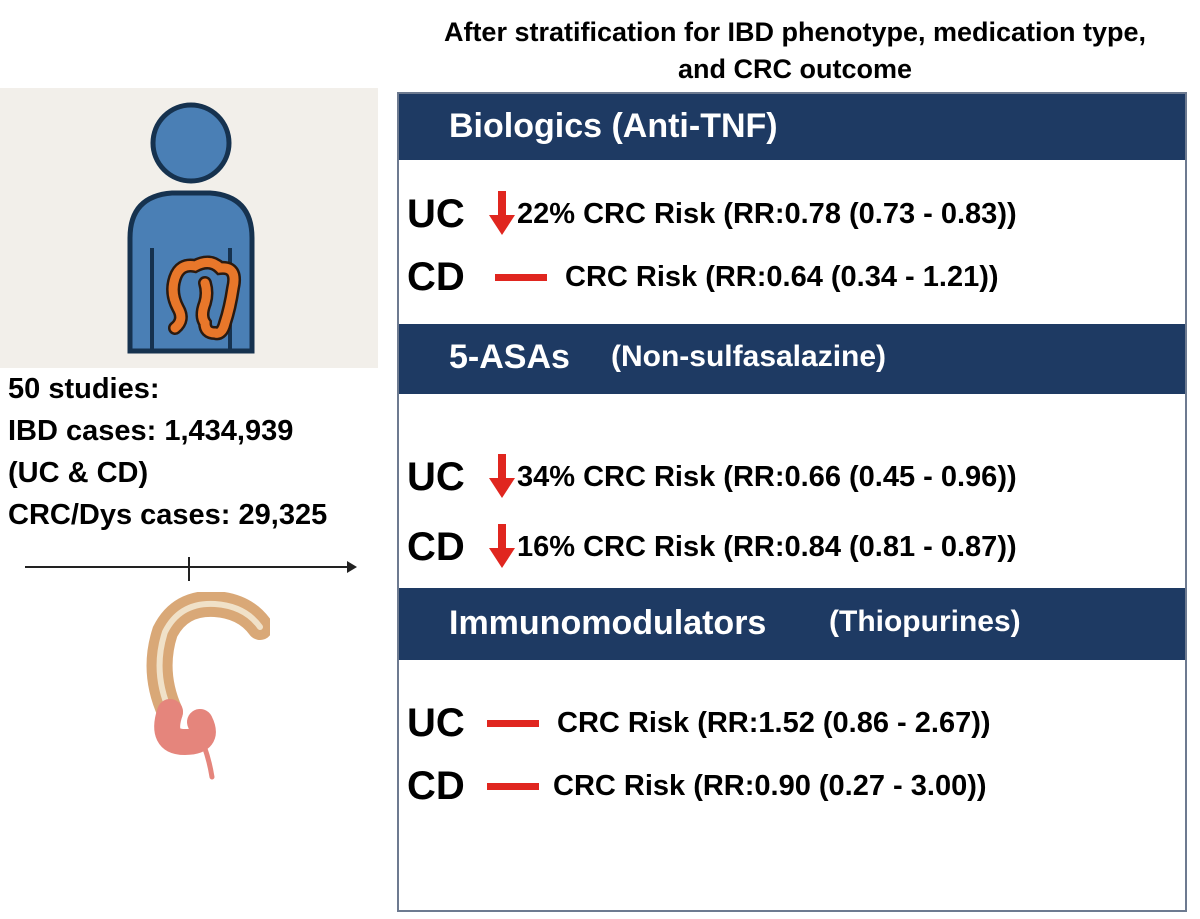  What do you see at coordinates (151, 431) in the screenshot?
I see `stat-ibd-cases: IBD cases: 1,434,939` at bounding box center [151, 431].